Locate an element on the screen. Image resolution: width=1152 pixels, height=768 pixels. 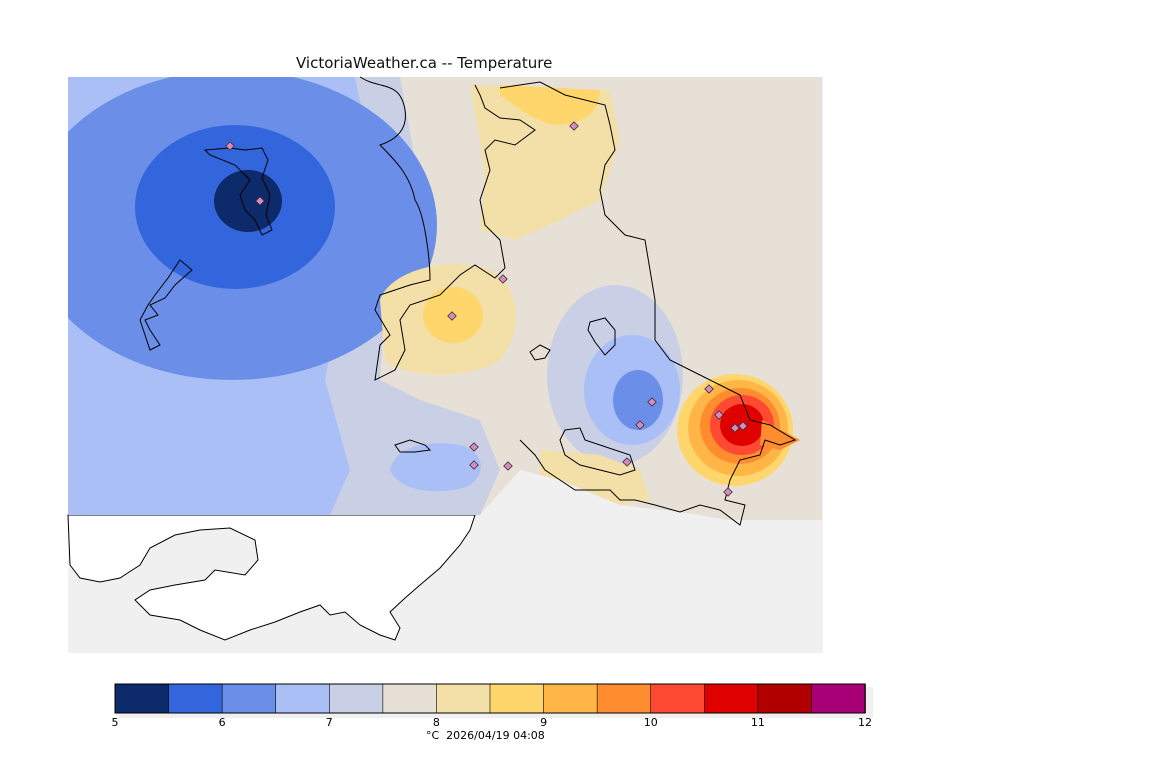
legend-tick-label: 6 is located at coordinates (222, 722).